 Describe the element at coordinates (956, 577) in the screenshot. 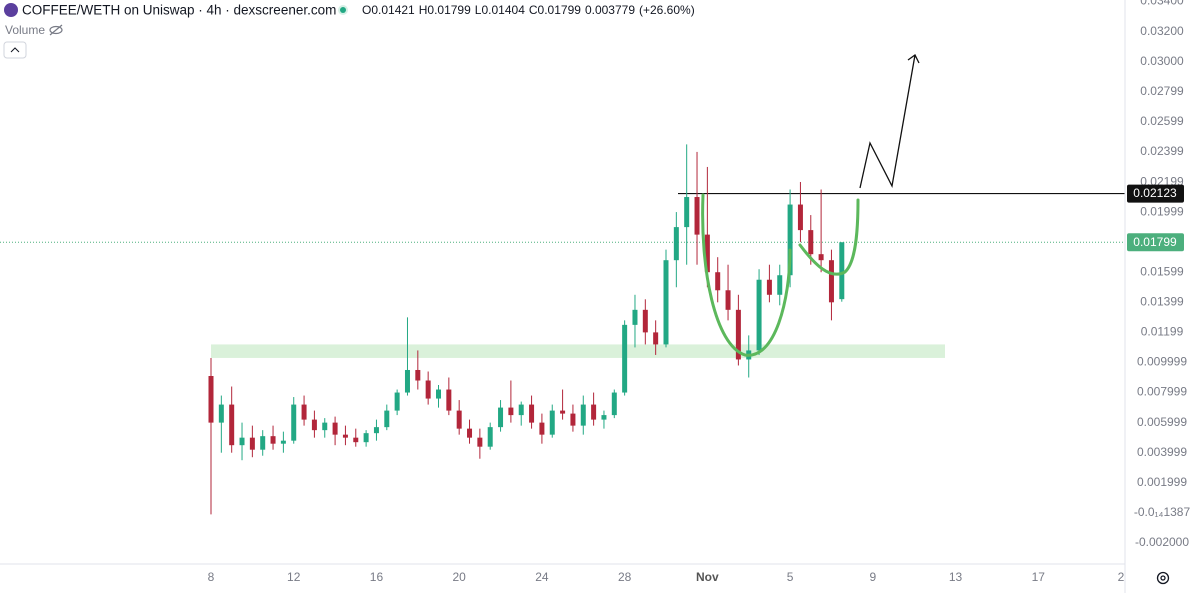

I see `x-tick-label: 13` at that location.